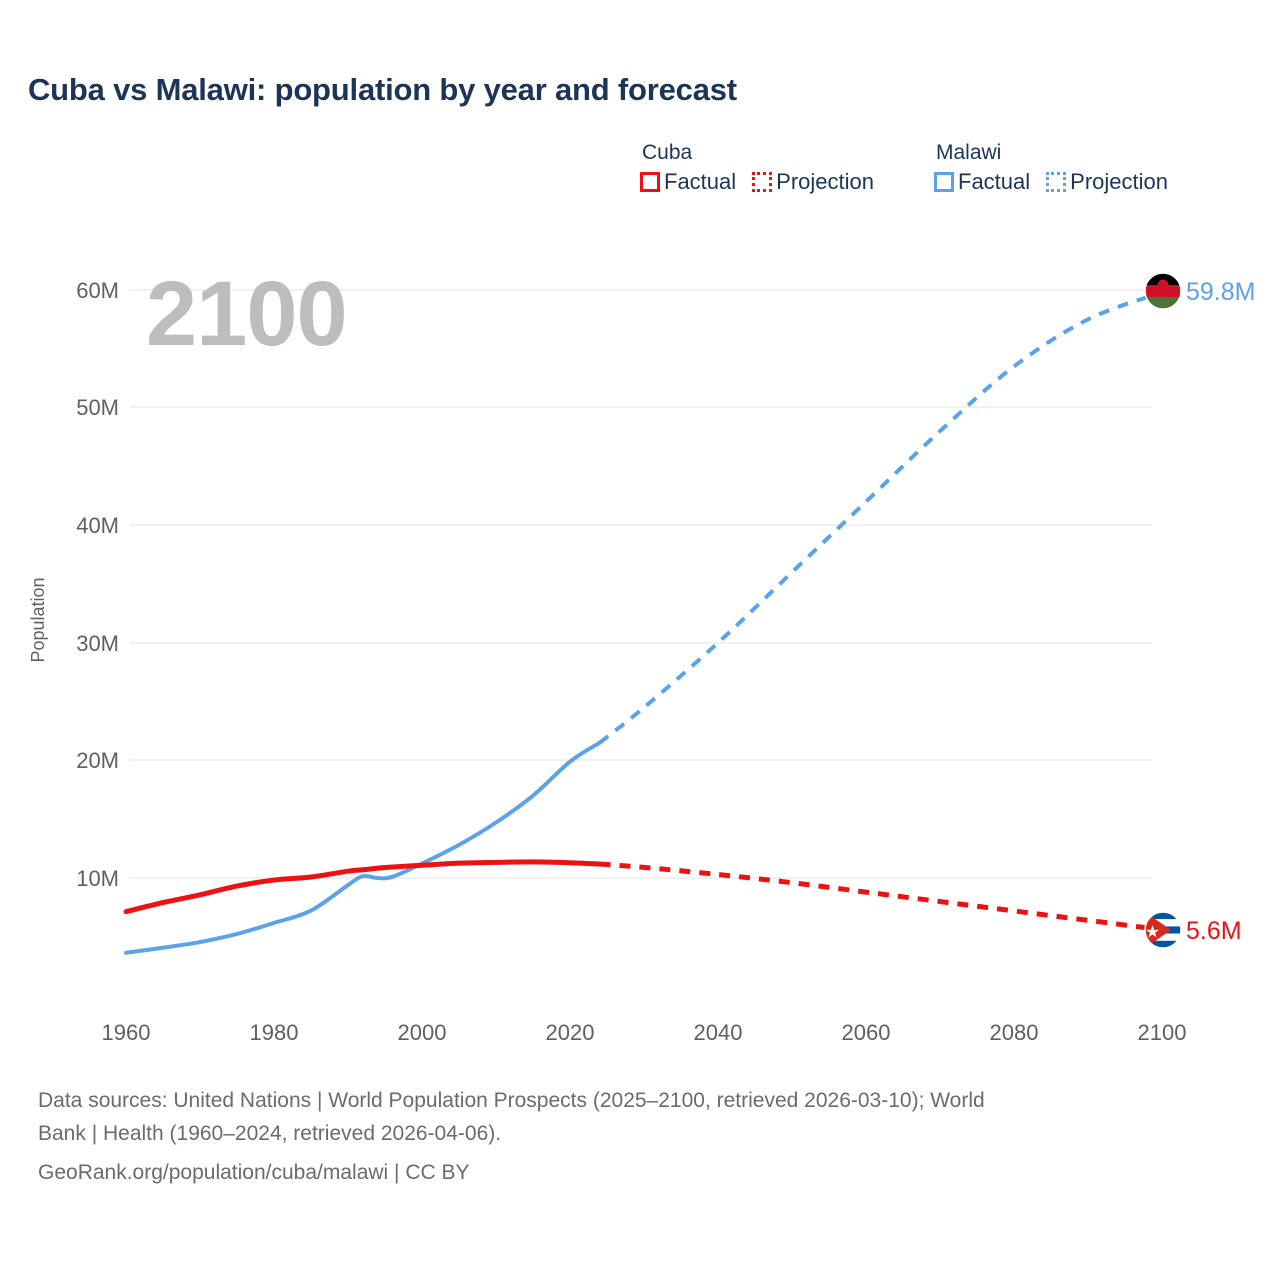 This screenshot has height=1280, width=1280. Describe the element at coordinates (422, 1032) in the screenshot. I see `x-tick-2000: 2000` at that location.